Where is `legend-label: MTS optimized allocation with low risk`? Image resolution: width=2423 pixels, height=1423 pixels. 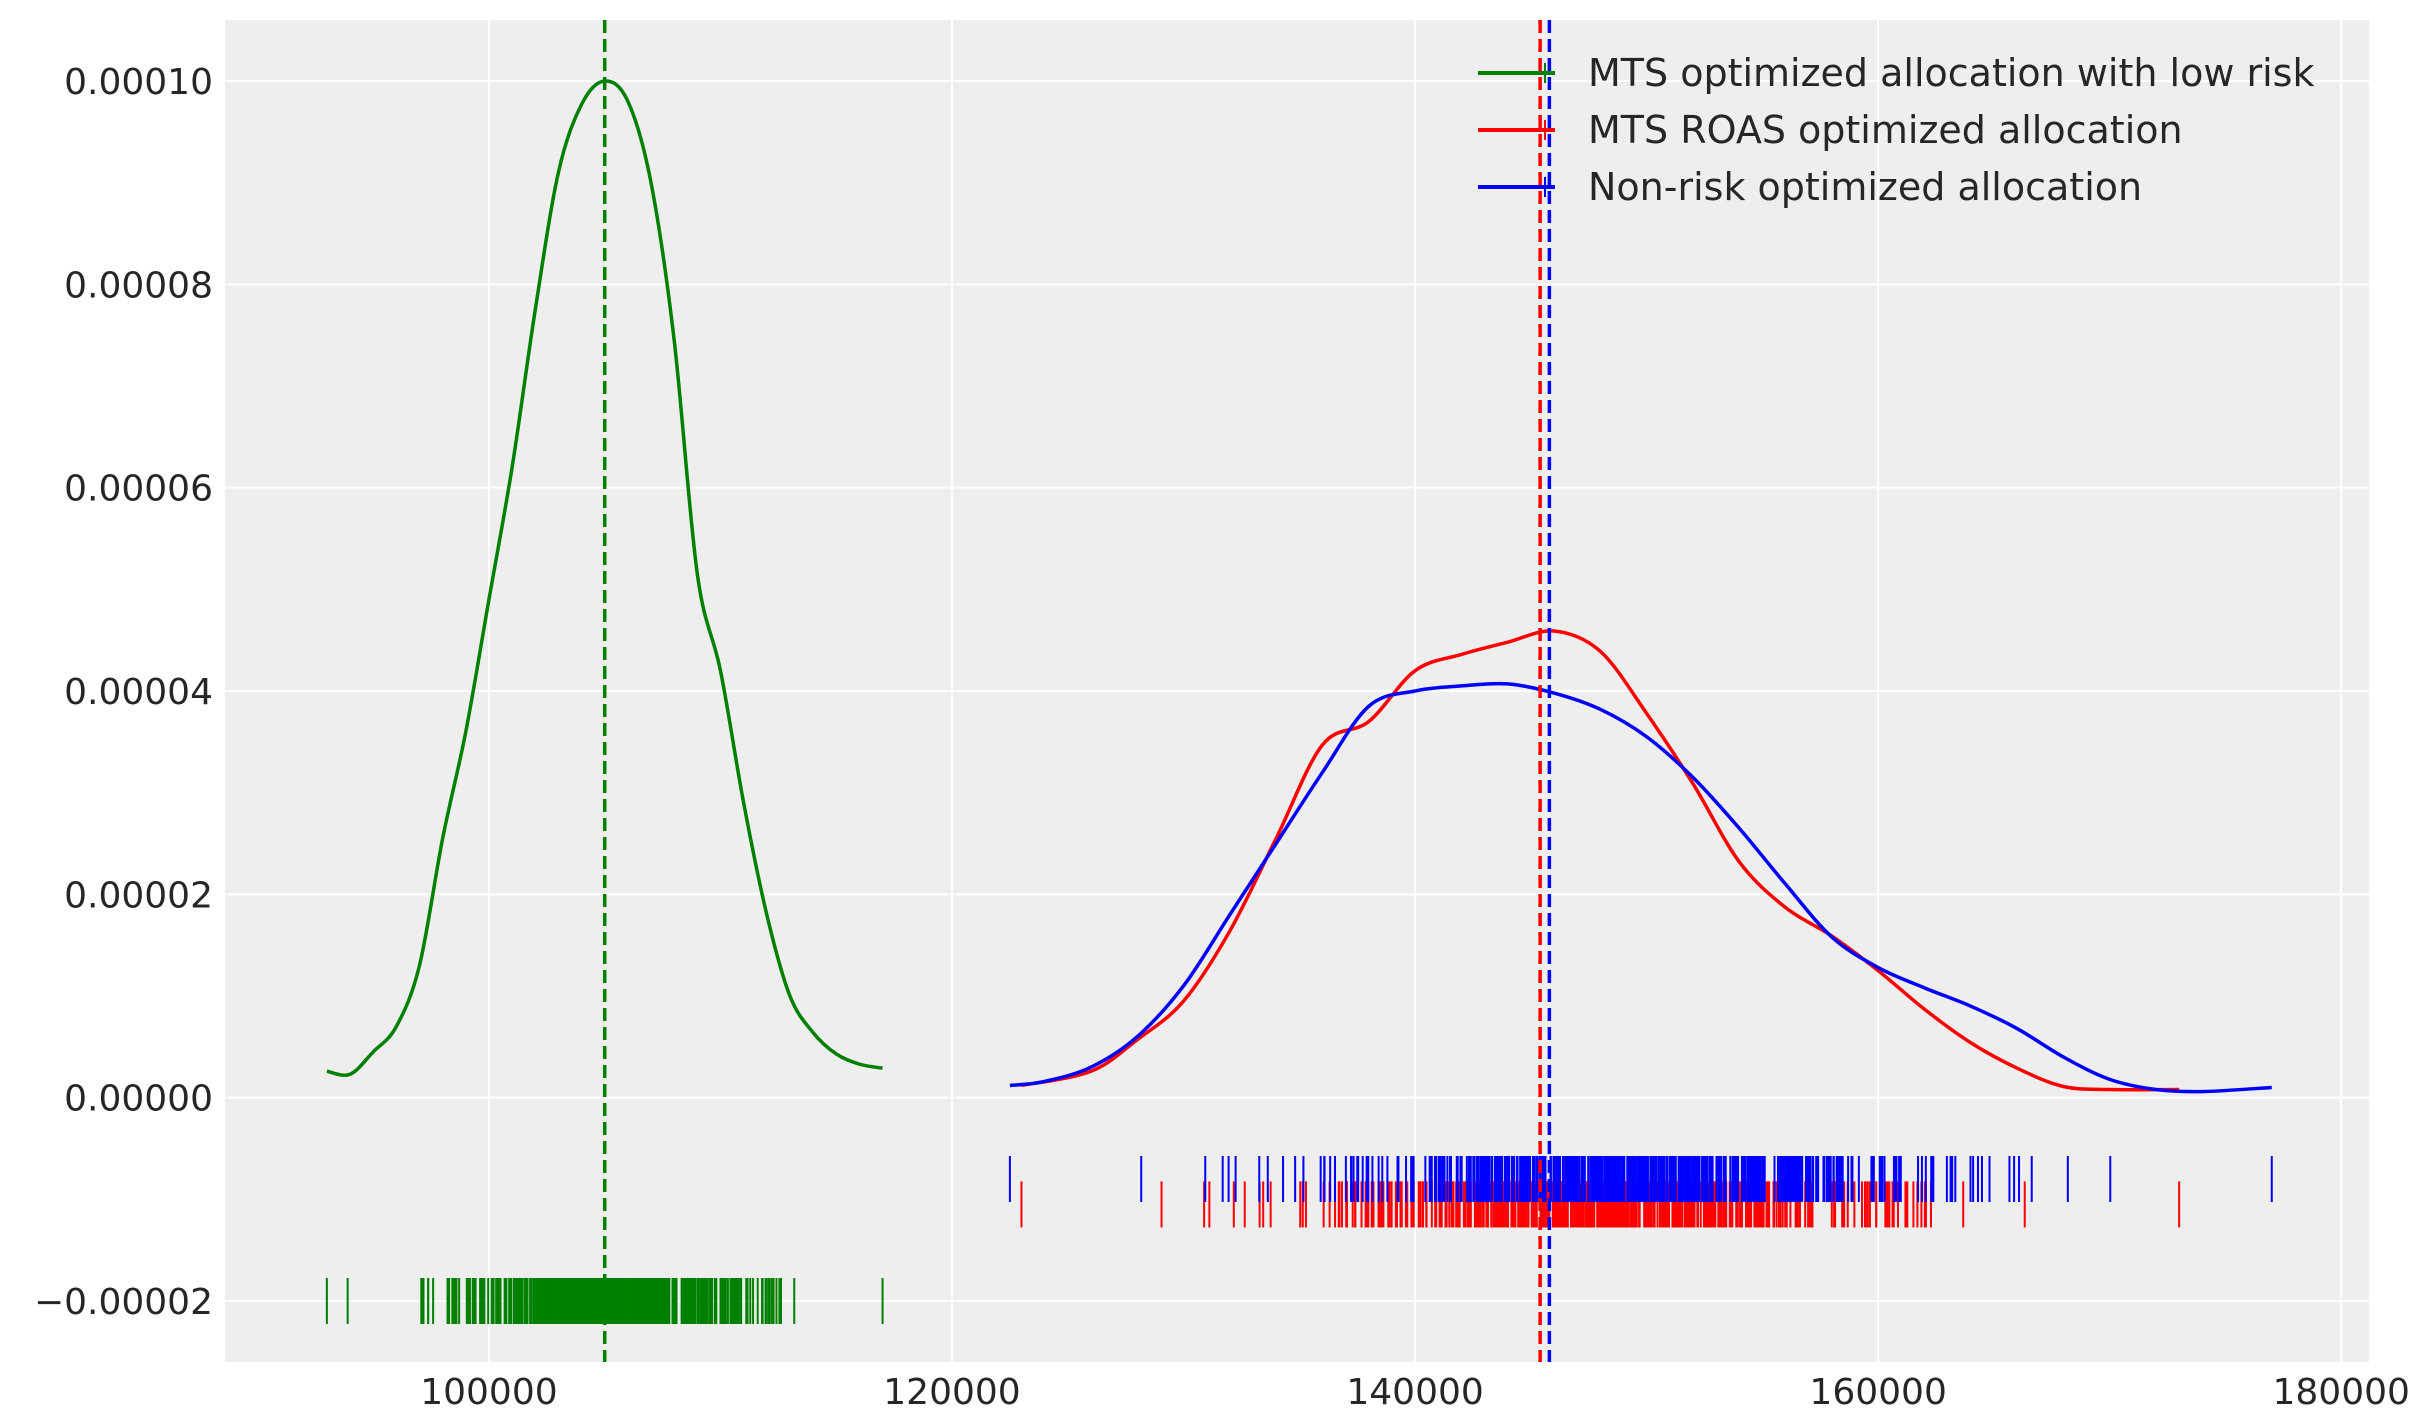
legend-label: MTS optimized allocation with low risk is located at coordinates (1951, 73).